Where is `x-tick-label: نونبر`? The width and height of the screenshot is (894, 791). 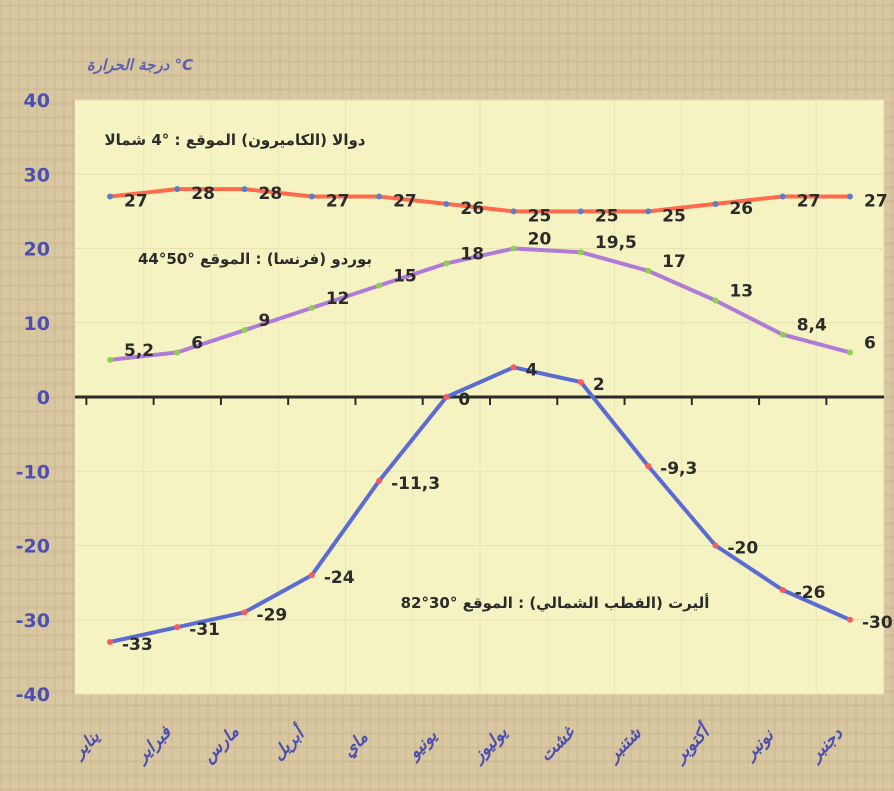 x-tick-label: نونبر is located at coordinates (758, 745).